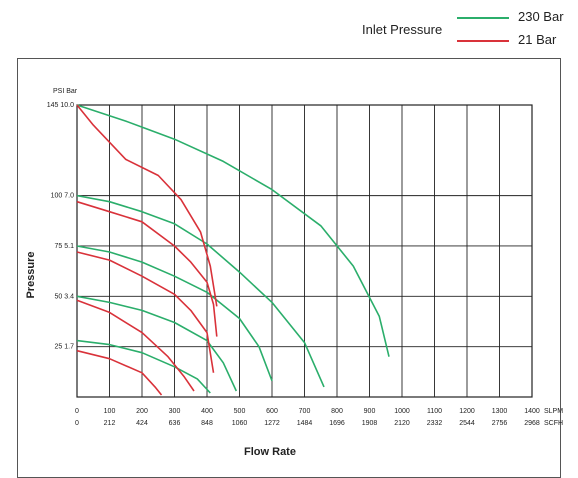  What do you see at coordinates (402, 423) in the screenshot?
I see `x-tick-label-scfh: 2120` at bounding box center [402, 423].